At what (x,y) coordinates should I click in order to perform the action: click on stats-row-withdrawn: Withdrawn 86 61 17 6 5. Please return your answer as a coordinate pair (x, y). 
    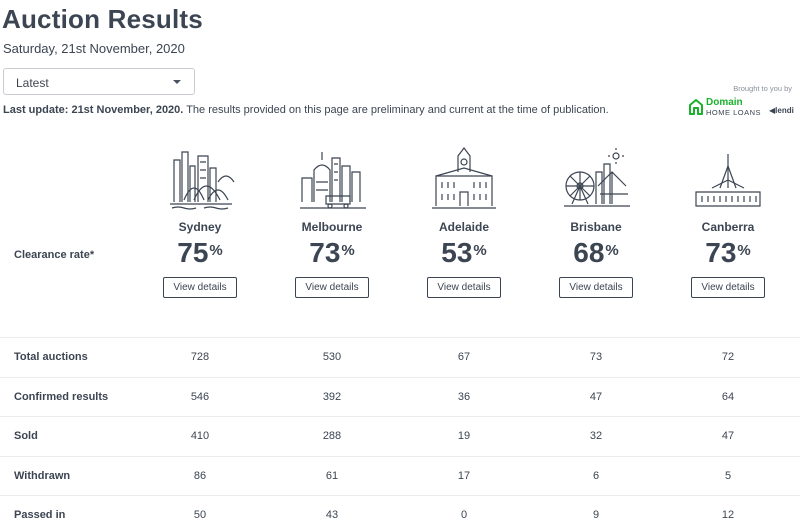
    Looking at the image, I should click on (400, 475).